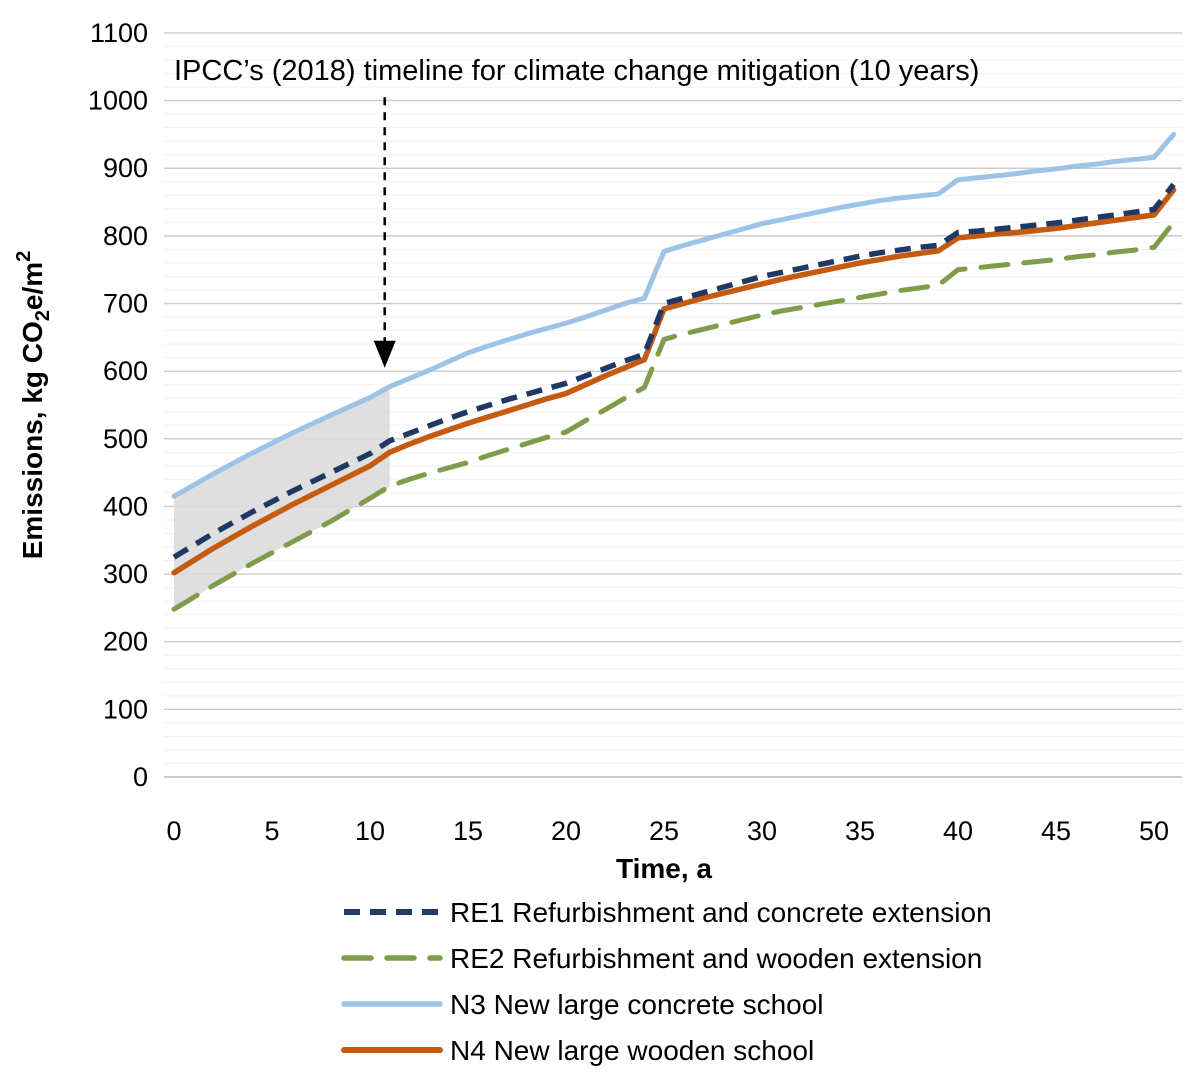 This screenshot has height=1080, width=1200. What do you see at coordinates (33, 405) in the screenshot?
I see `y-axis-title: Emissions, kg CO2e/m2` at bounding box center [33, 405].